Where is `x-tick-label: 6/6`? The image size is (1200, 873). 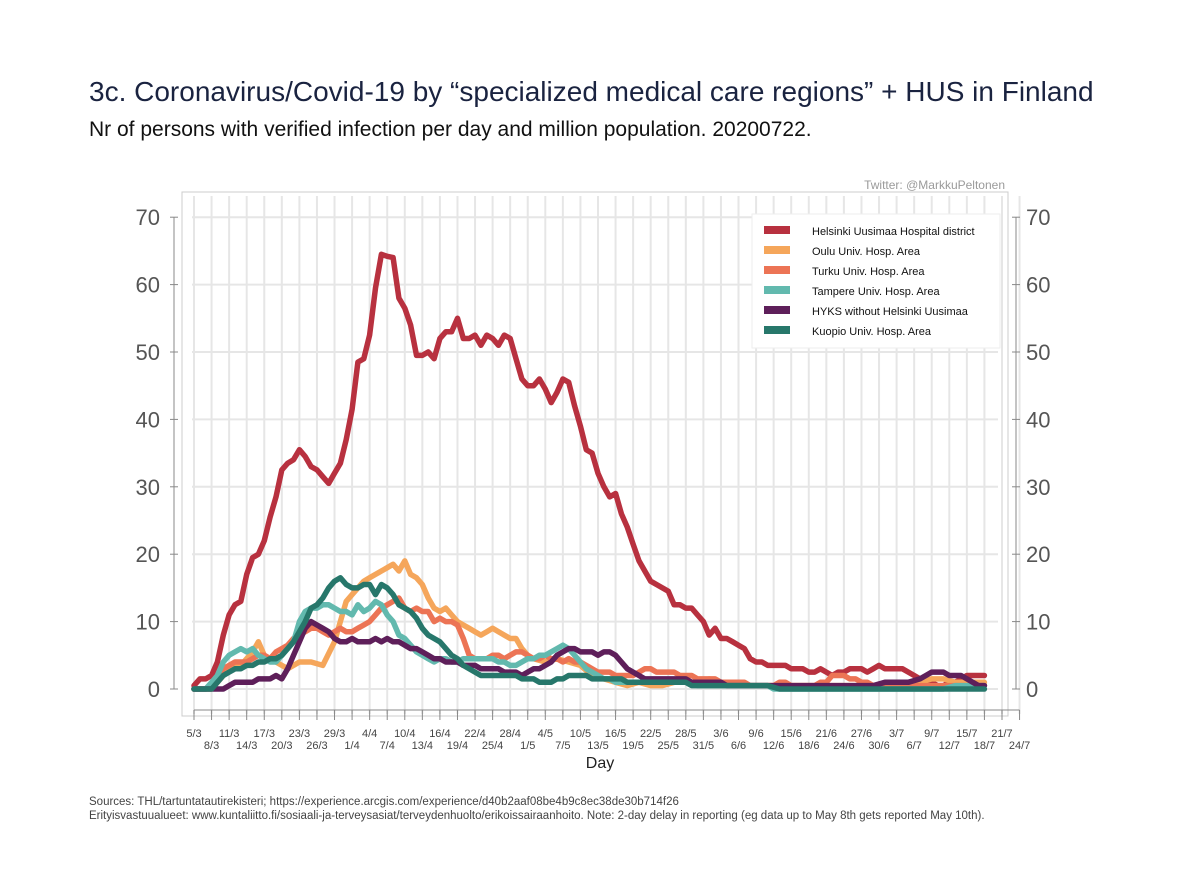
x-tick-label: 6/6 is located at coordinates (738, 746).